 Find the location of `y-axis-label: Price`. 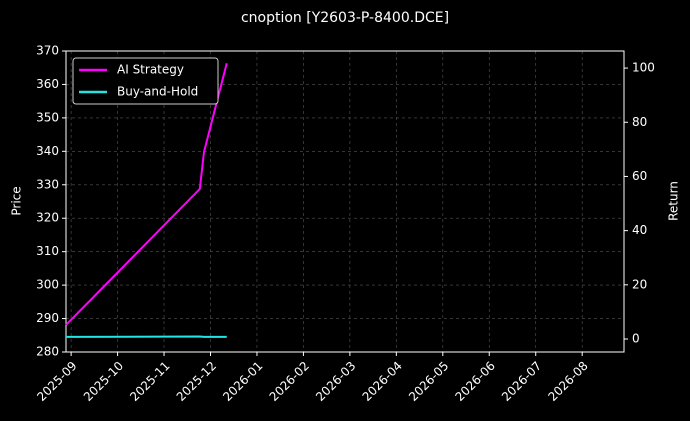

y-axis-label: Price is located at coordinates (17, 200).